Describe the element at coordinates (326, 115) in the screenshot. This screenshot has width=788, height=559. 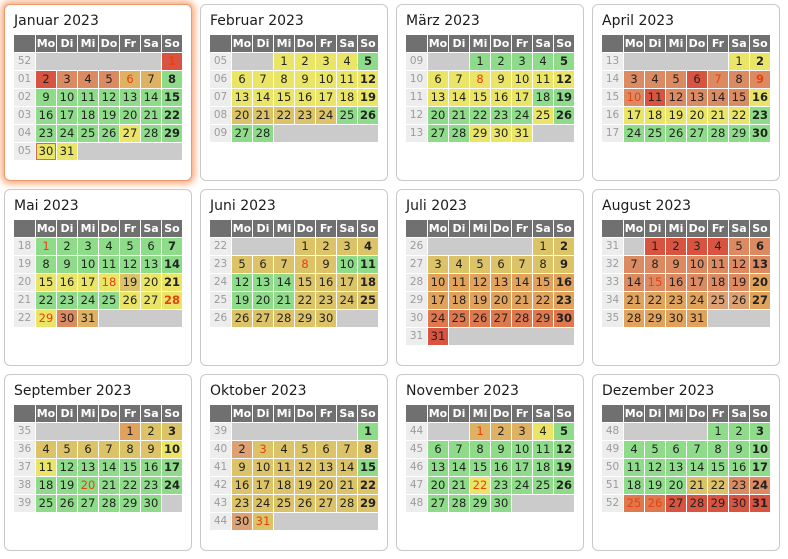
I see `day-cell: 24` at that location.